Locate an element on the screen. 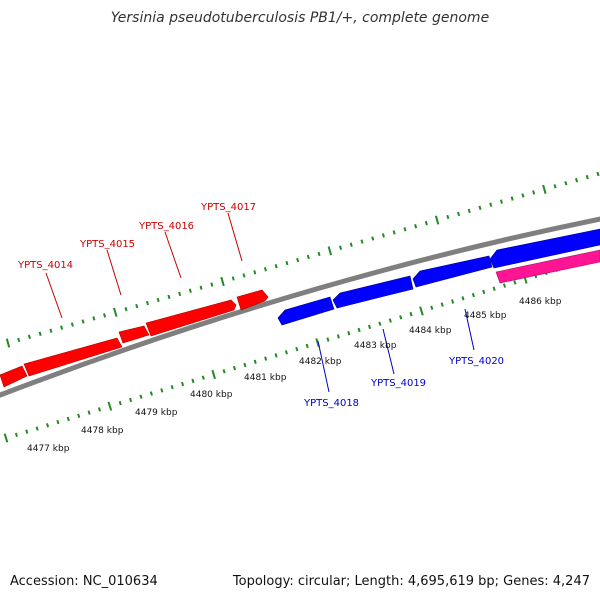 The width and height of the screenshot is (600, 600). gene-label-ypts-4016: YPTS_4016 is located at coordinates (166, 226).